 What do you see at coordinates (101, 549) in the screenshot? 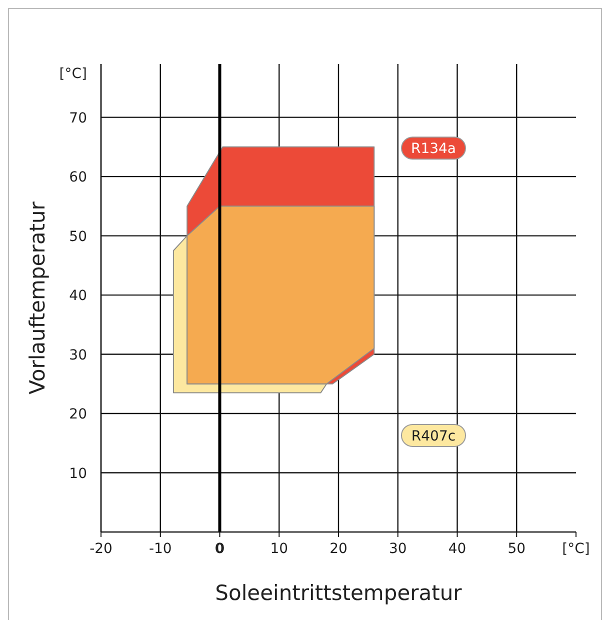
I see `x-tick-label: -20` at bounding box center [101, 549].